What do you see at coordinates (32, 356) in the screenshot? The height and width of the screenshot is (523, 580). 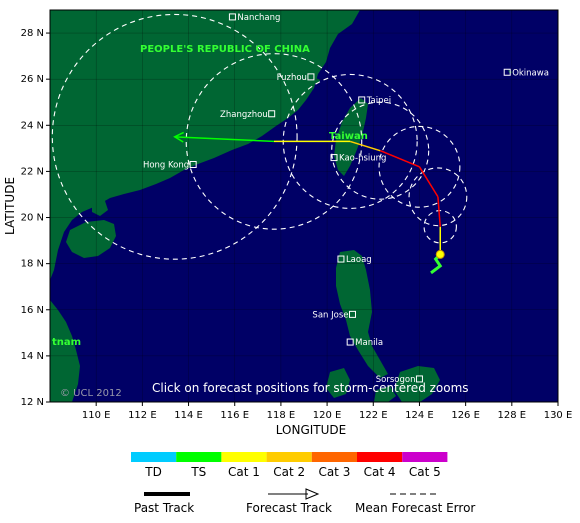 I see `y-tick-label: 14 N` at bounding box center [32, 356].